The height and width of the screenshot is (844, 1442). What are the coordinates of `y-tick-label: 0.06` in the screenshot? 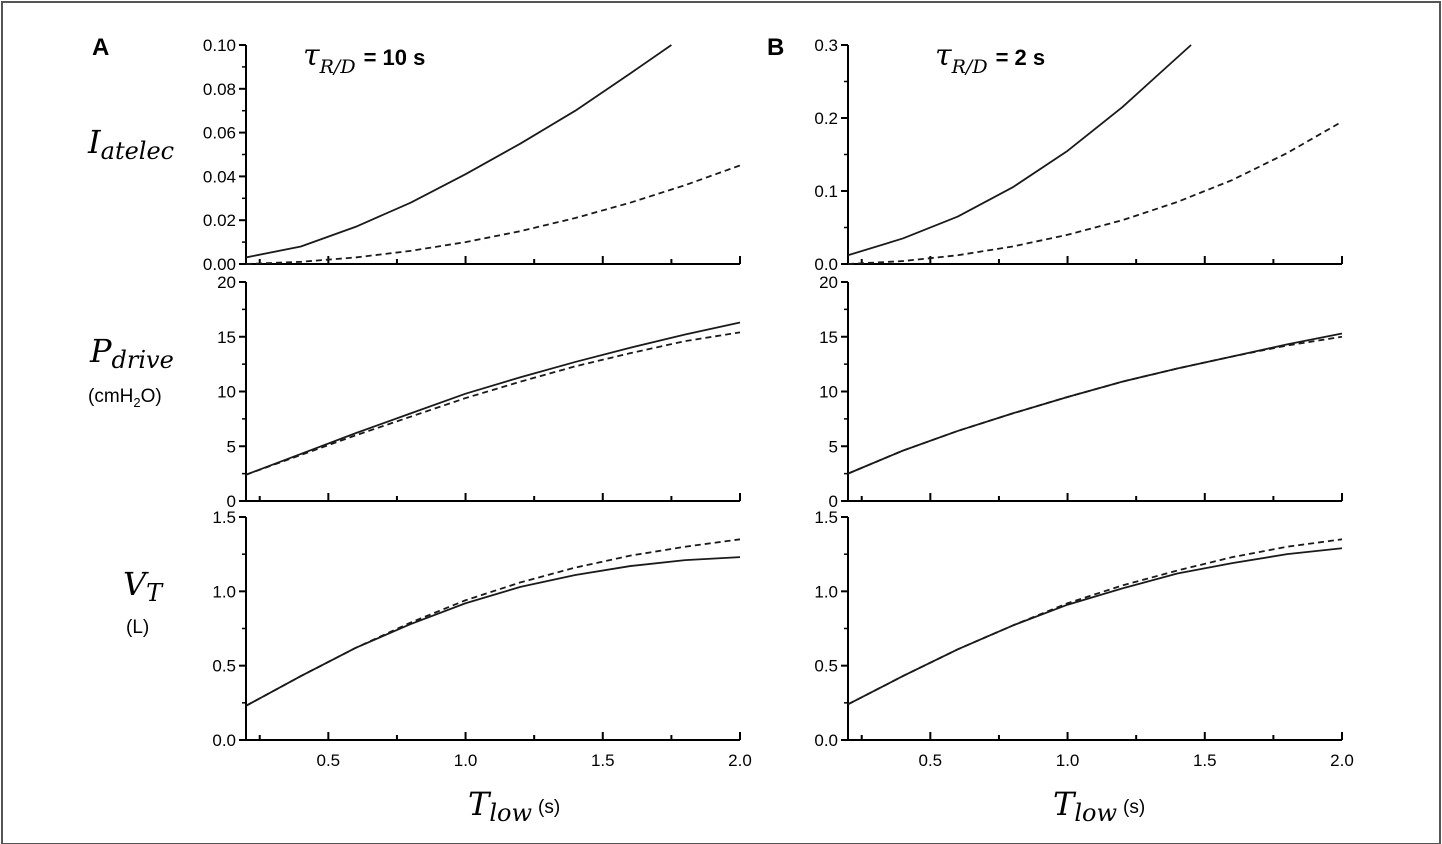 It's located at (219, 133).